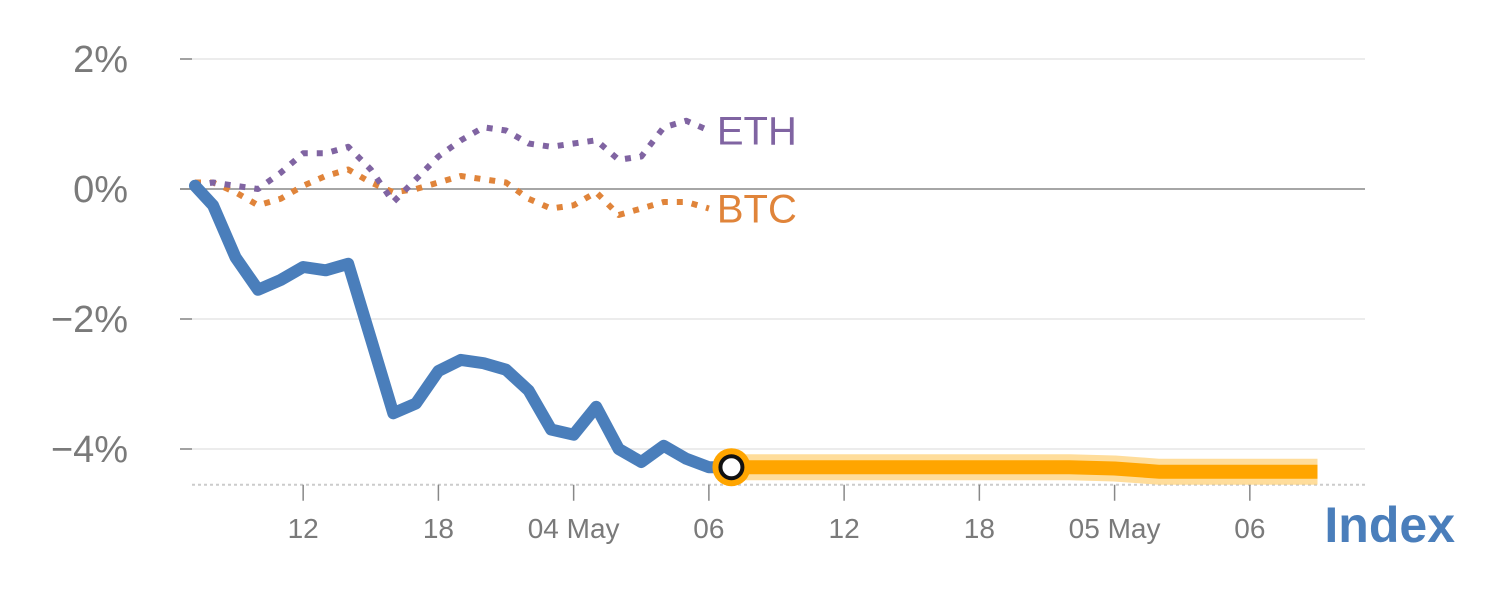 The height and width of the screenshot is (600, 1500). I want to click on x-tick-label: 05 May, so click(1115, 528).